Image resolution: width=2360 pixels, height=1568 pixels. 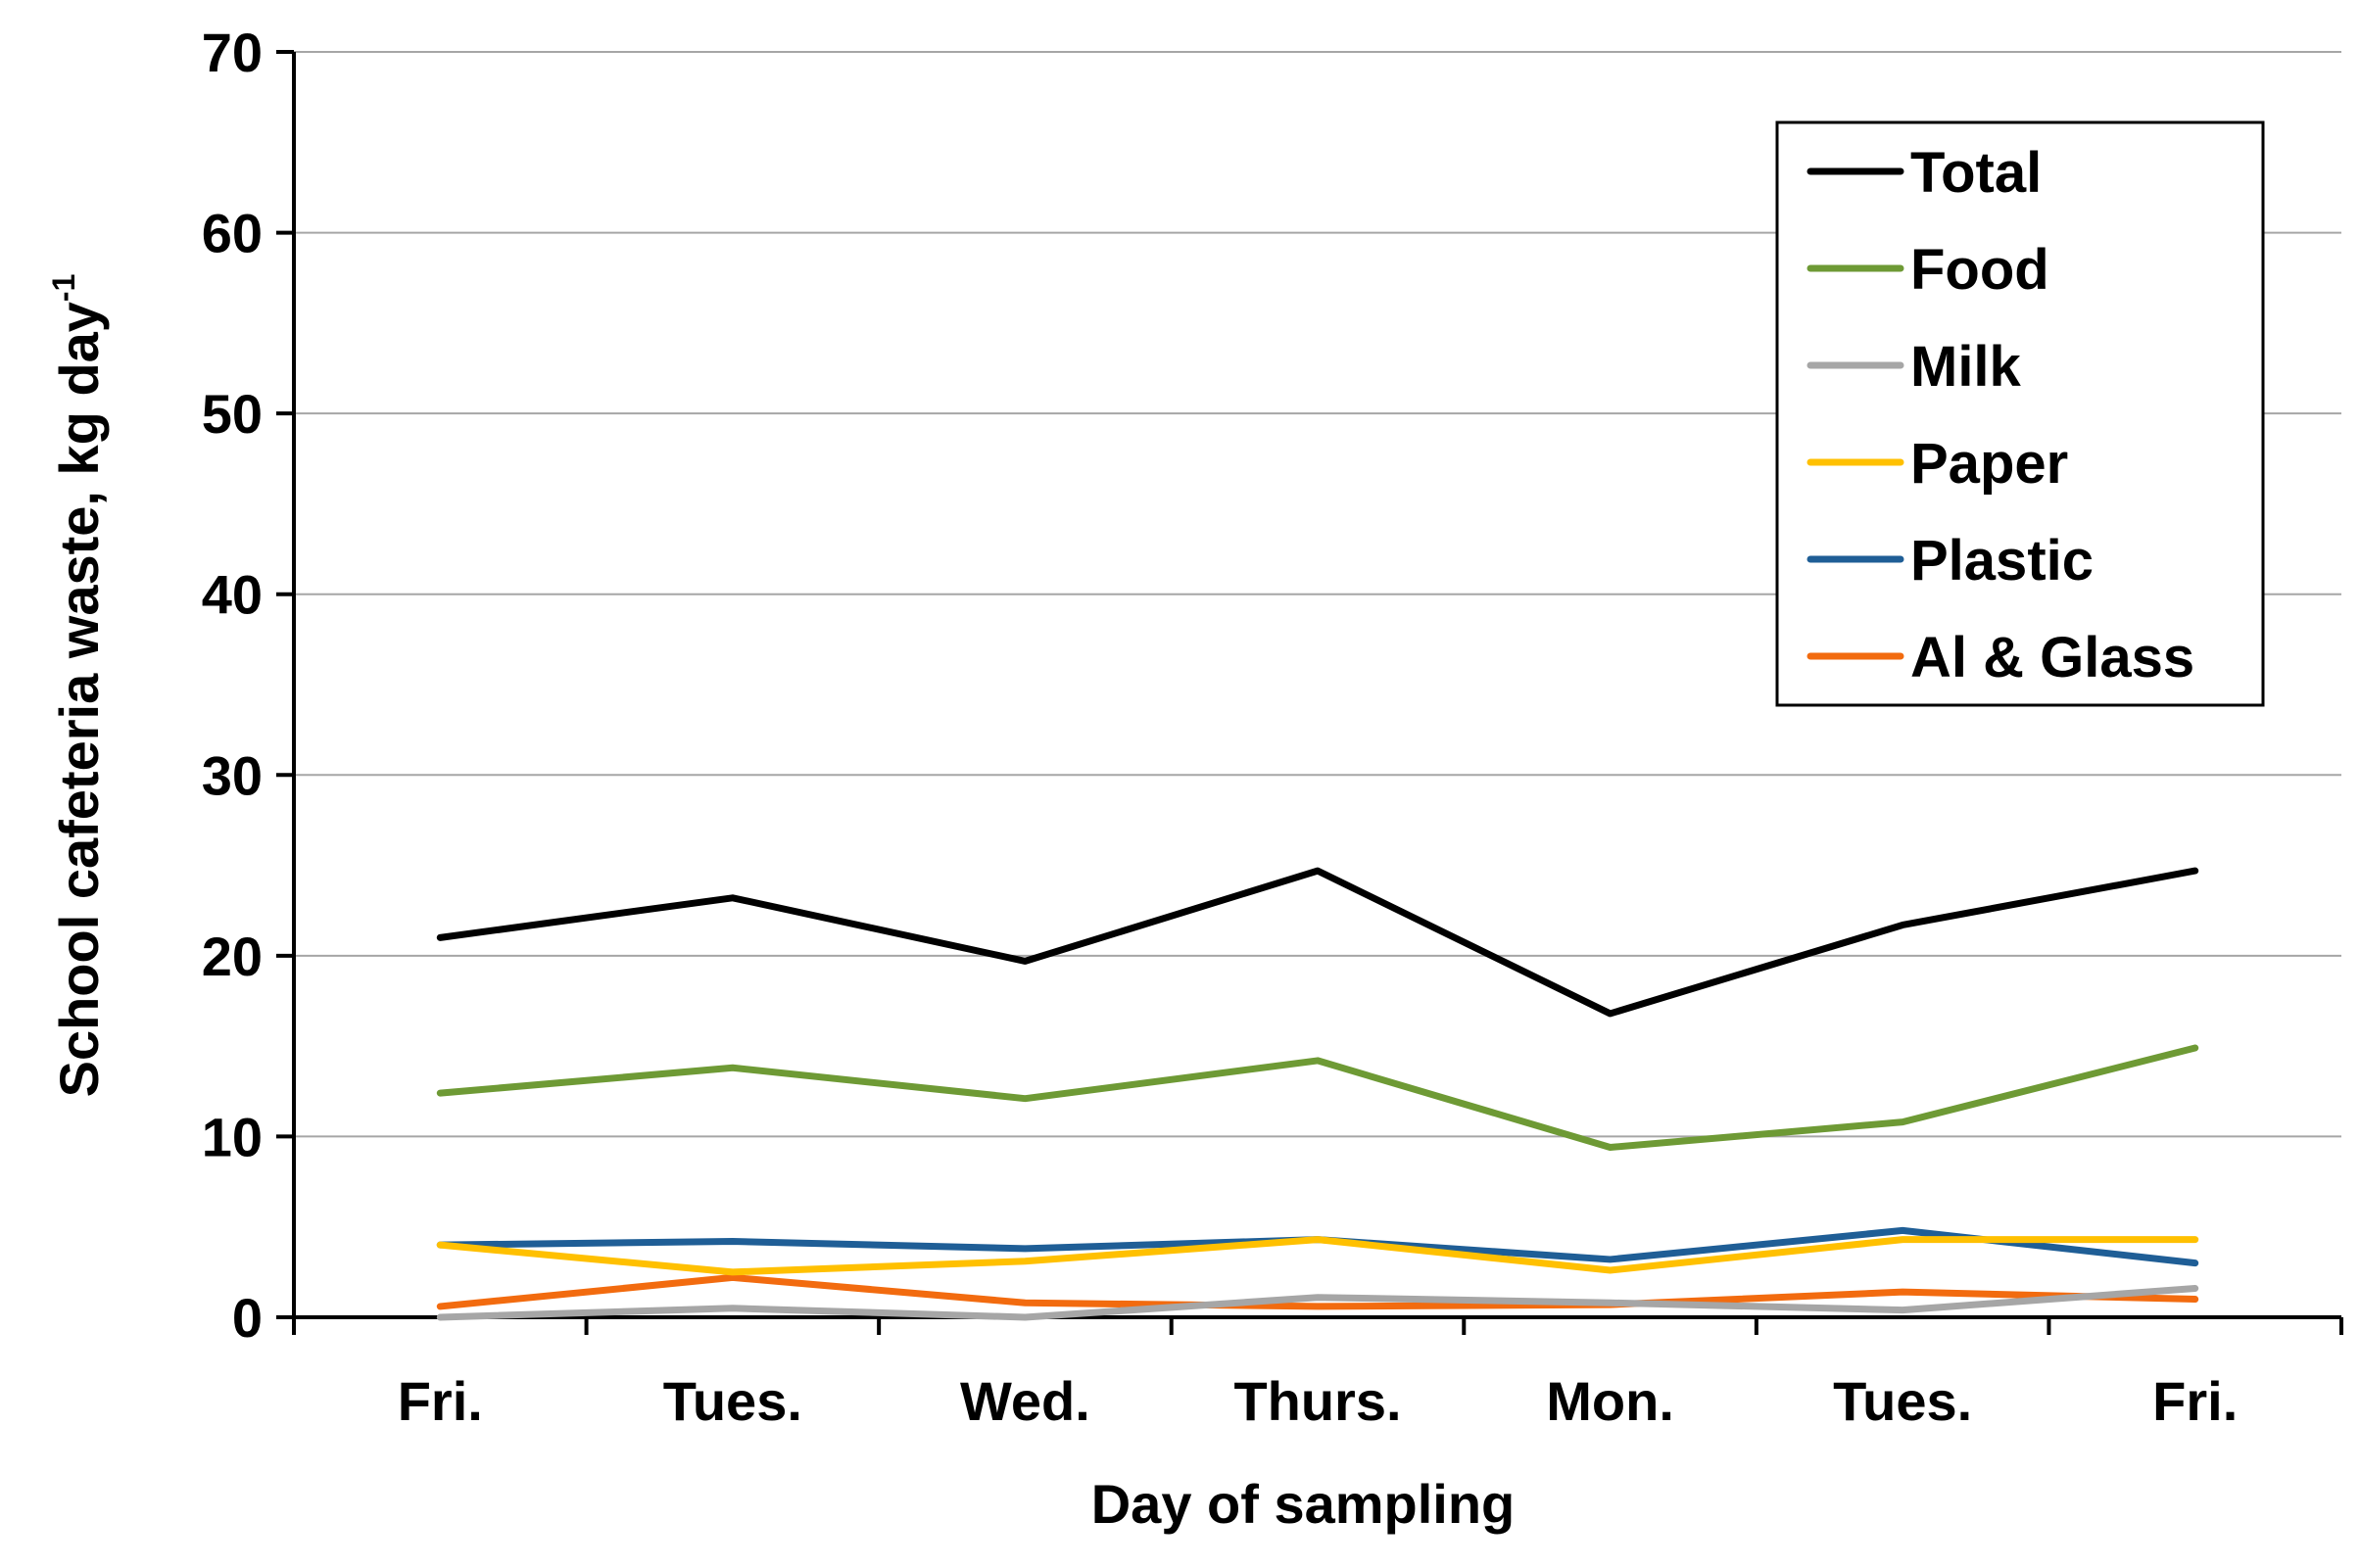 I want to click on y-tick-label: 10, so click(x=232, y=1136).